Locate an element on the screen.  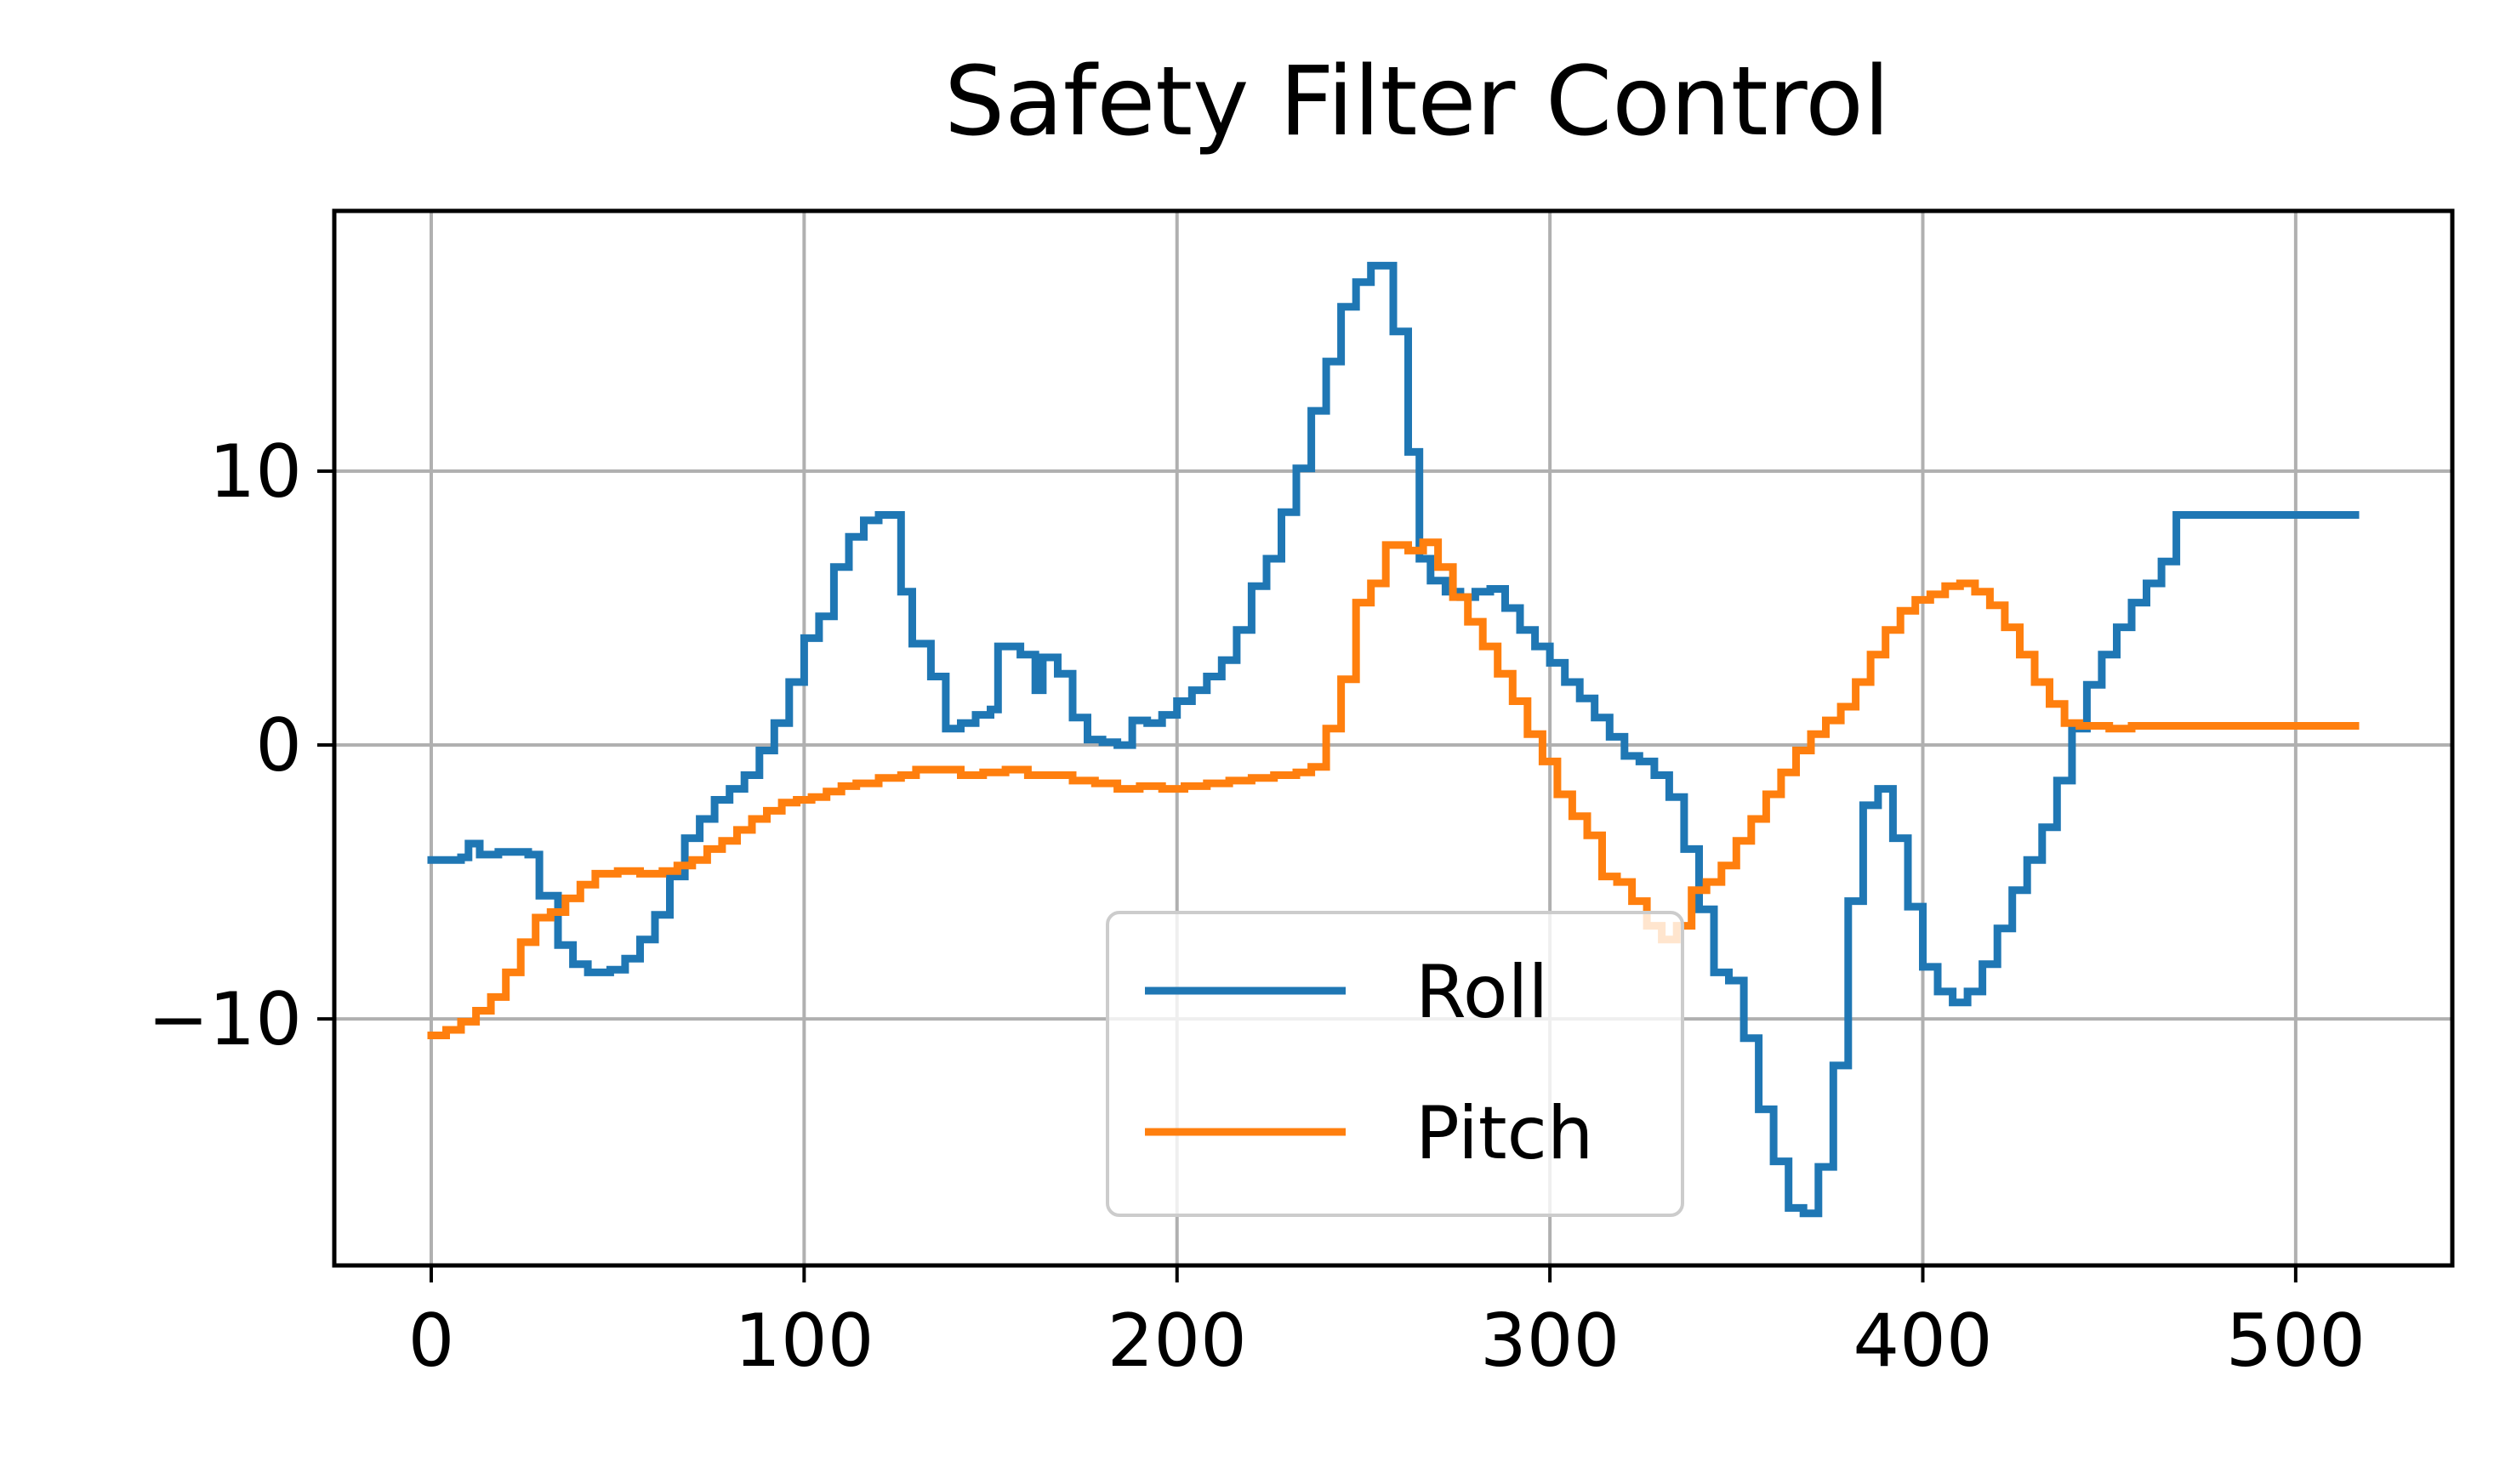
y-tick-label: 0 is located at coordinates (278, 745).